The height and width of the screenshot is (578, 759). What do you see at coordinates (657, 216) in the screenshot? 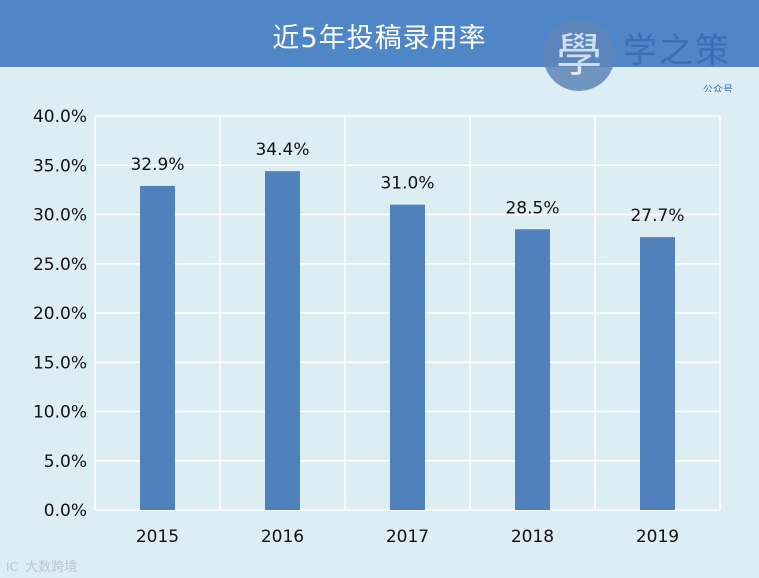
I see `data-label: 27.7%` at bounding box center [657, 216].